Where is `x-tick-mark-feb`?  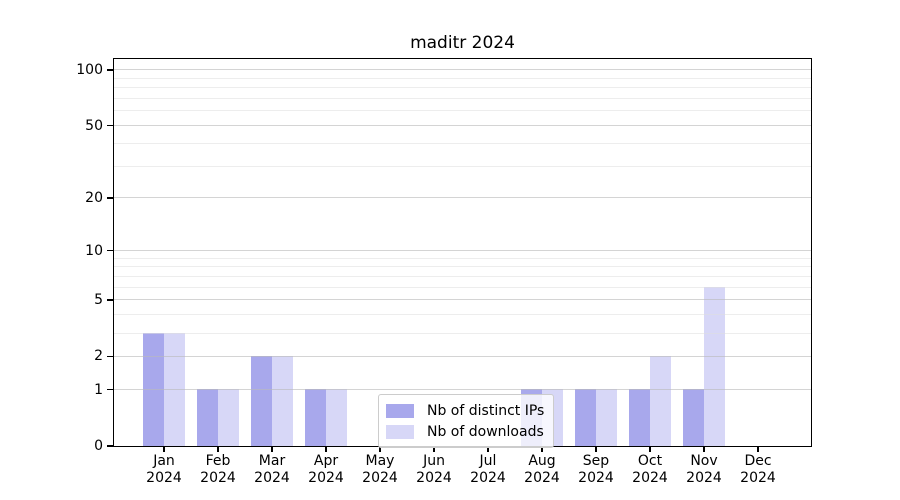 x-tick-mark-feb is located at coordinates (218, 449).